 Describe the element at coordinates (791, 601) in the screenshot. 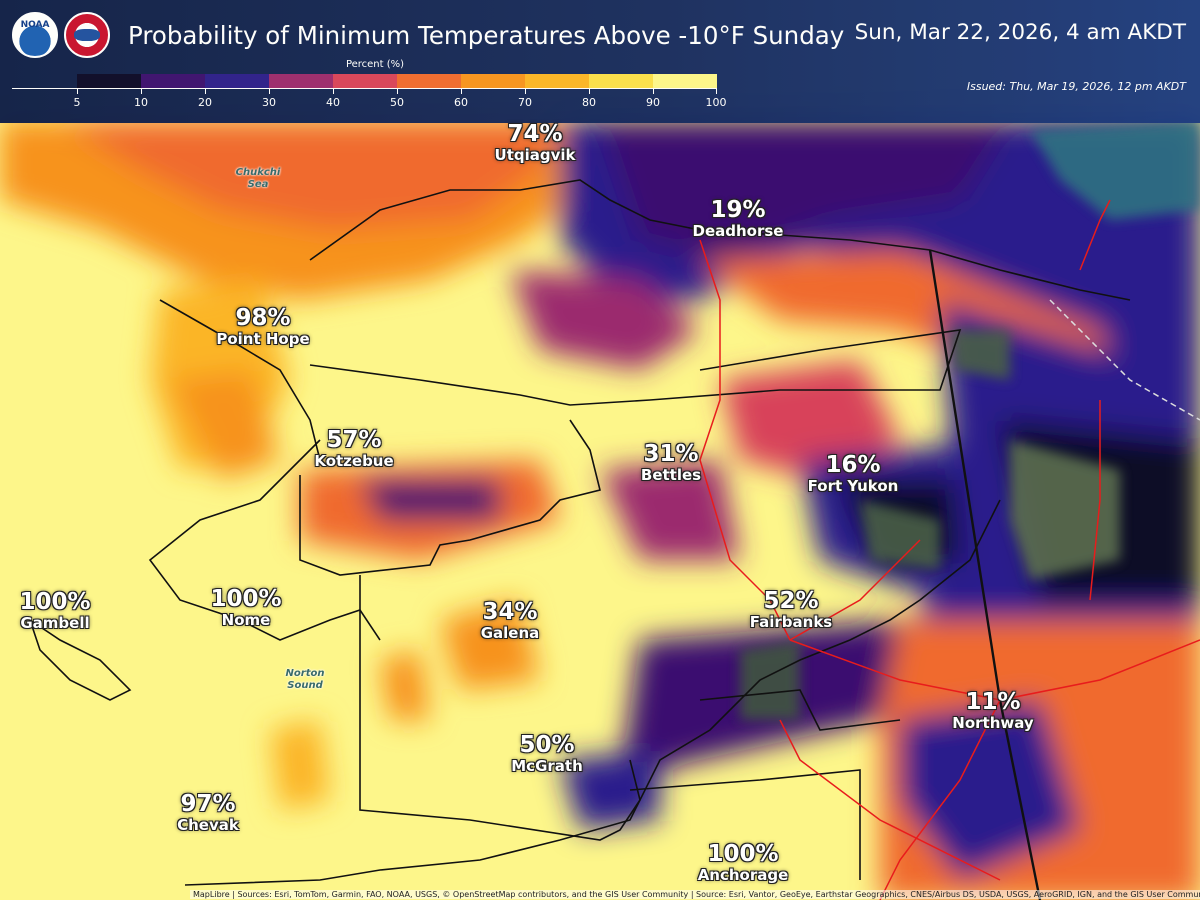

I see `location-value: 52%` at that location.